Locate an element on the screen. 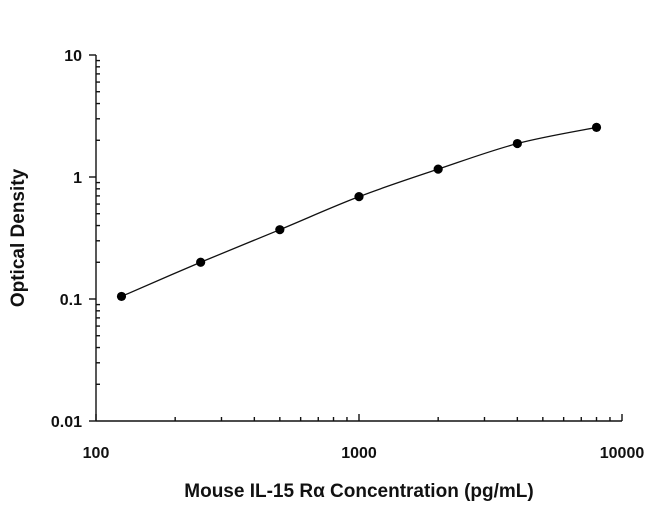 This screenshot has height=505, width=650. x-ticks is located at coordinates (359, 417).